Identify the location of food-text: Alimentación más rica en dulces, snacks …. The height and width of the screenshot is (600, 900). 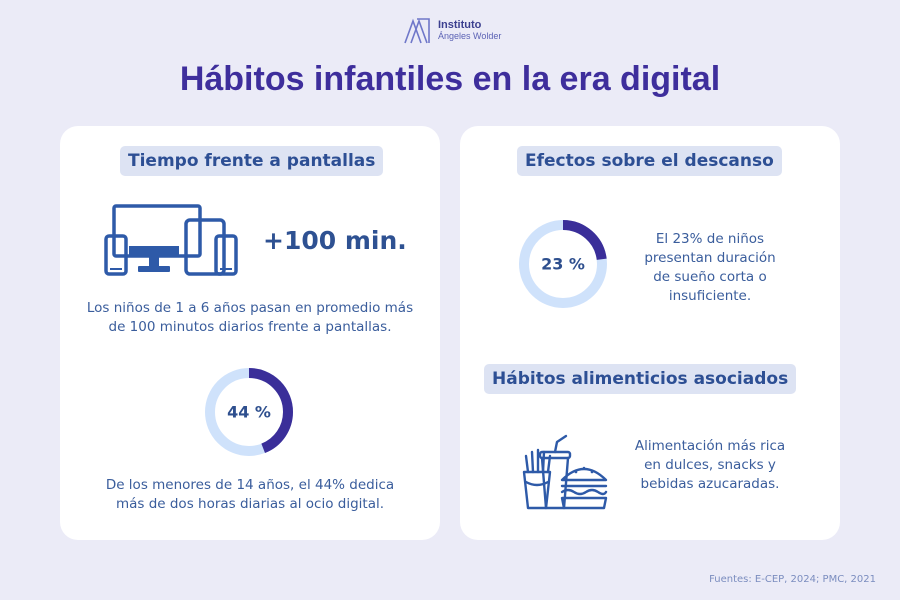
(710, 465).